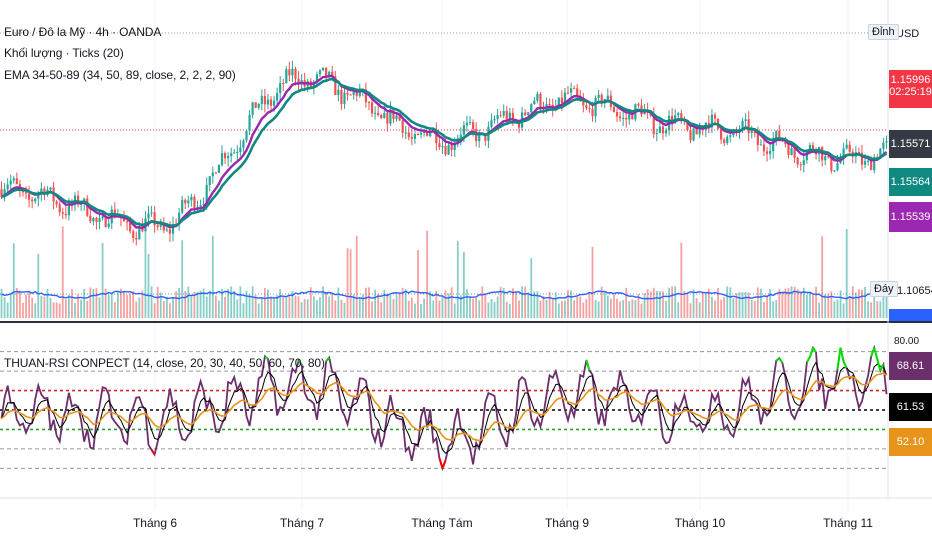  What do you see at coordinates (908, 34) in the screenshot?
I see `currency-label: USD` at bounding box center [908, 34].